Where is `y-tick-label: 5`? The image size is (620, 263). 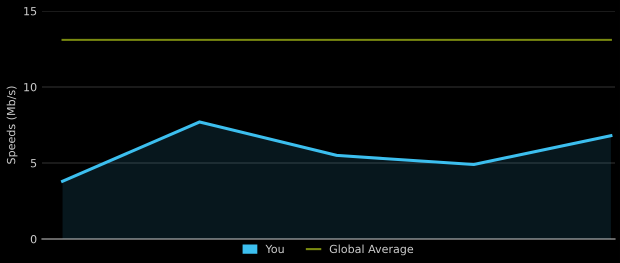 y-tick-label: 5 is located at coordinates (33, 163).